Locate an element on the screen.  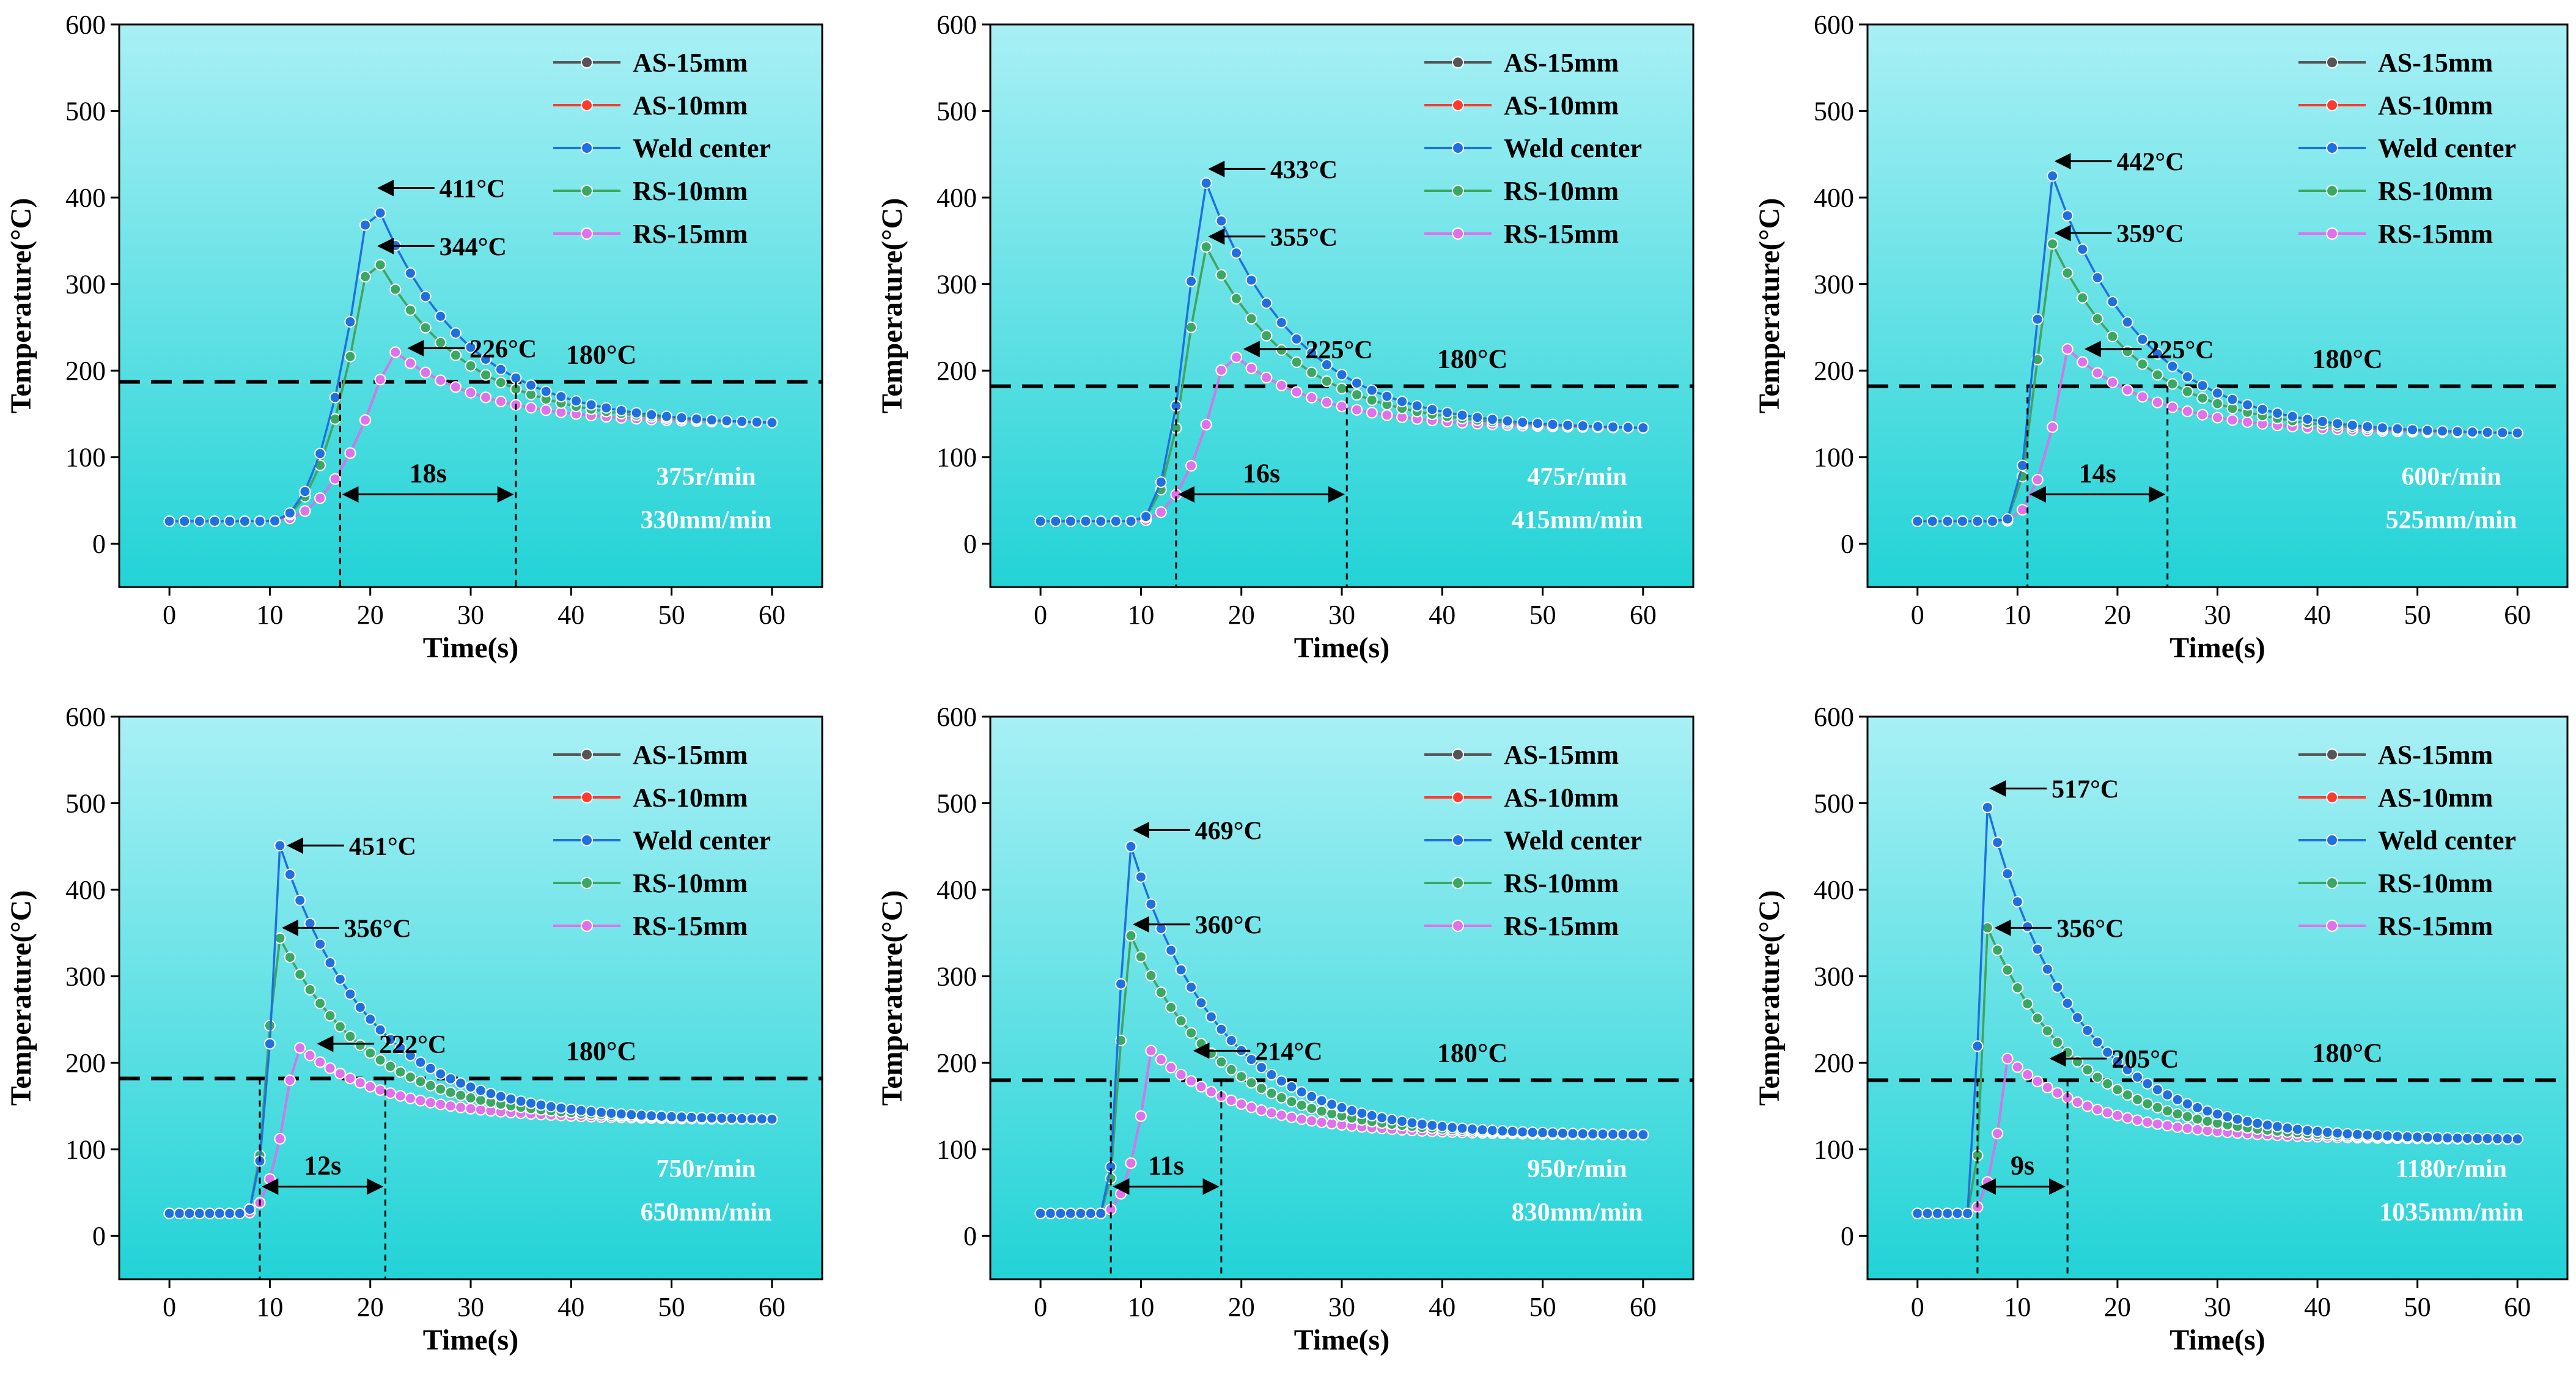
y-tick-label: 300 is located at coordinates (86, 977).